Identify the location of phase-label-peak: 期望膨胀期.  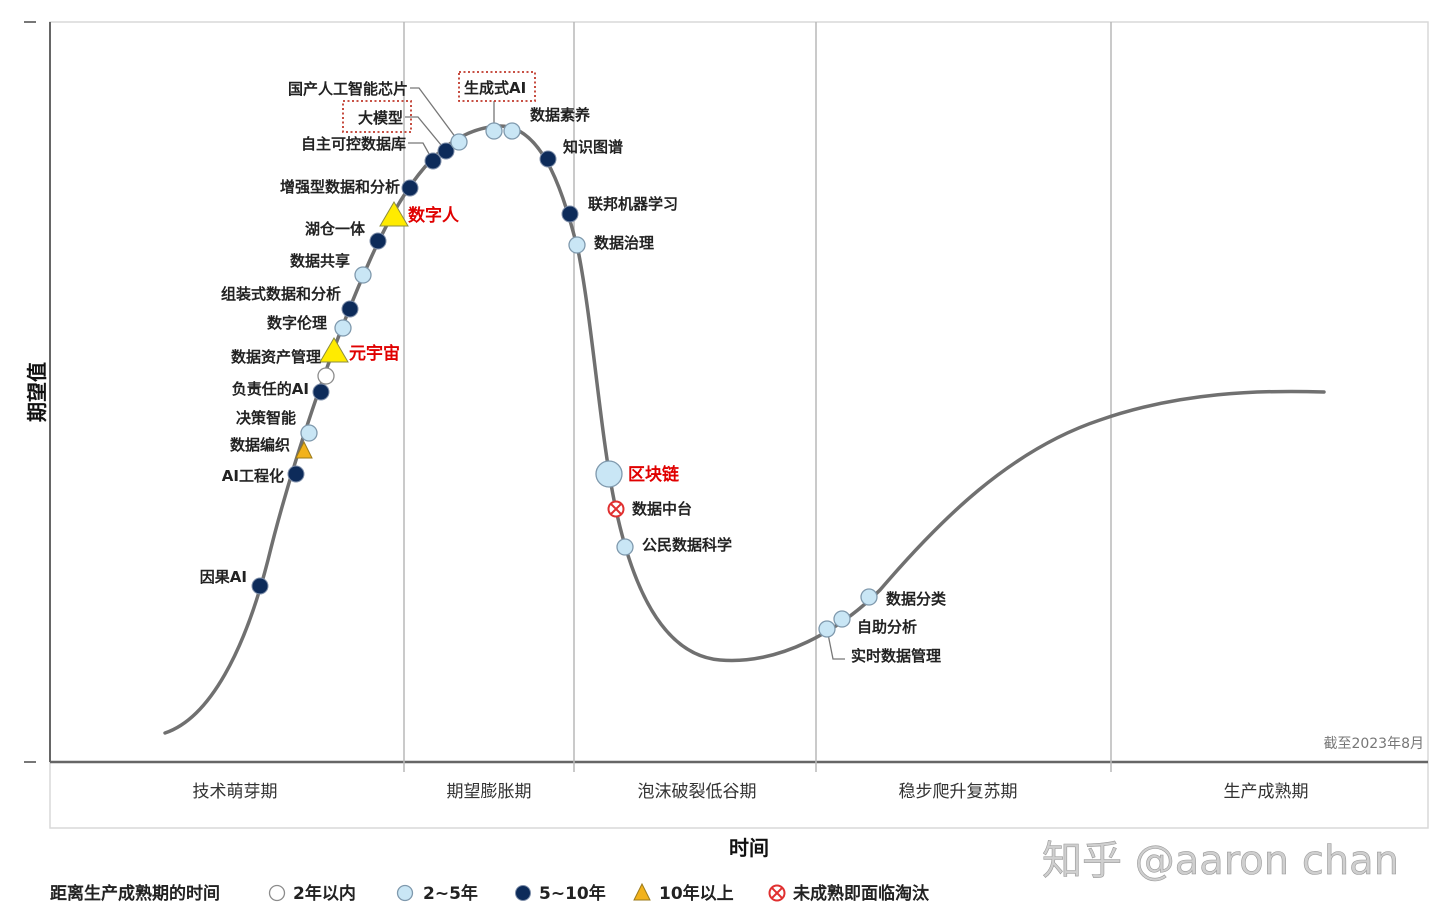
(489, 792).